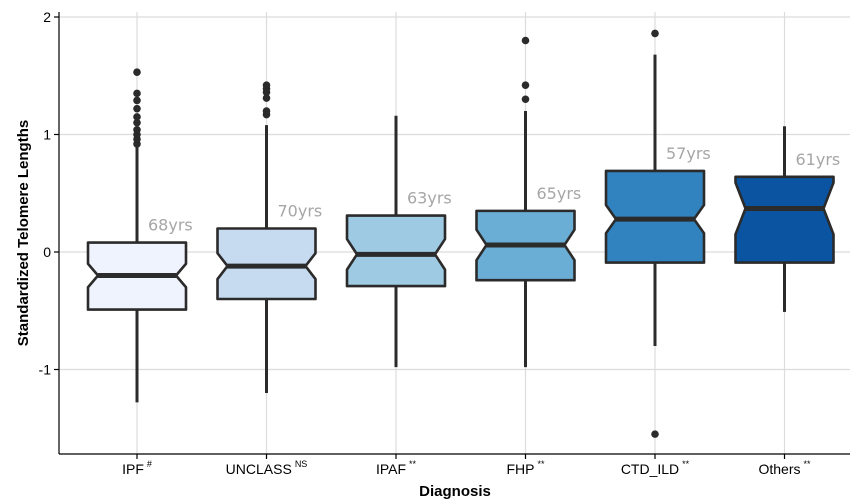 Image resolution: width=850 pixels, height=499 pixels. What do you see at coordinates (149, 464) in the screenshot?
I see `category-superscript: #` at bounding box center [149, 464].